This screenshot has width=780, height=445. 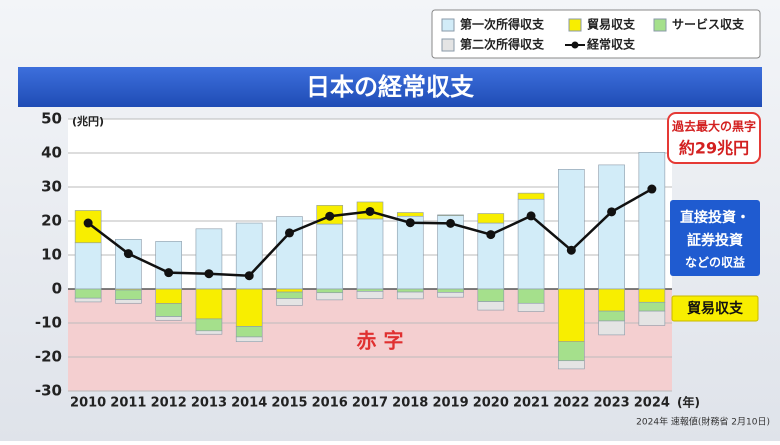 What do you see at coordinates (652, 403) in the screenshot?
I see `x-tick-label: 2024` at bounding box center [652, 403].